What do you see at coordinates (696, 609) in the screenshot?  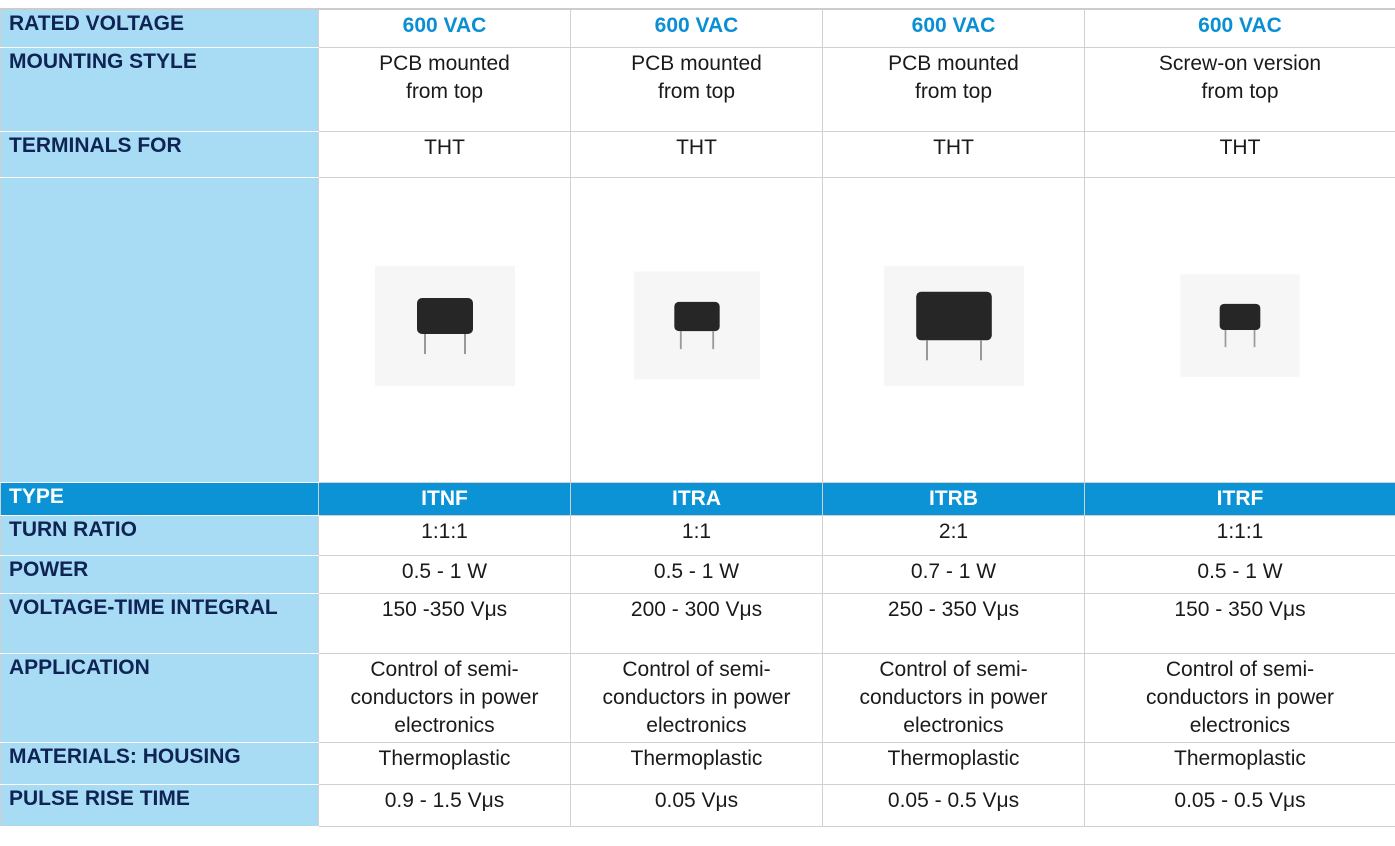 I see `cell-text: 200 - 300 Vμs` at bounding box center [696, 609].